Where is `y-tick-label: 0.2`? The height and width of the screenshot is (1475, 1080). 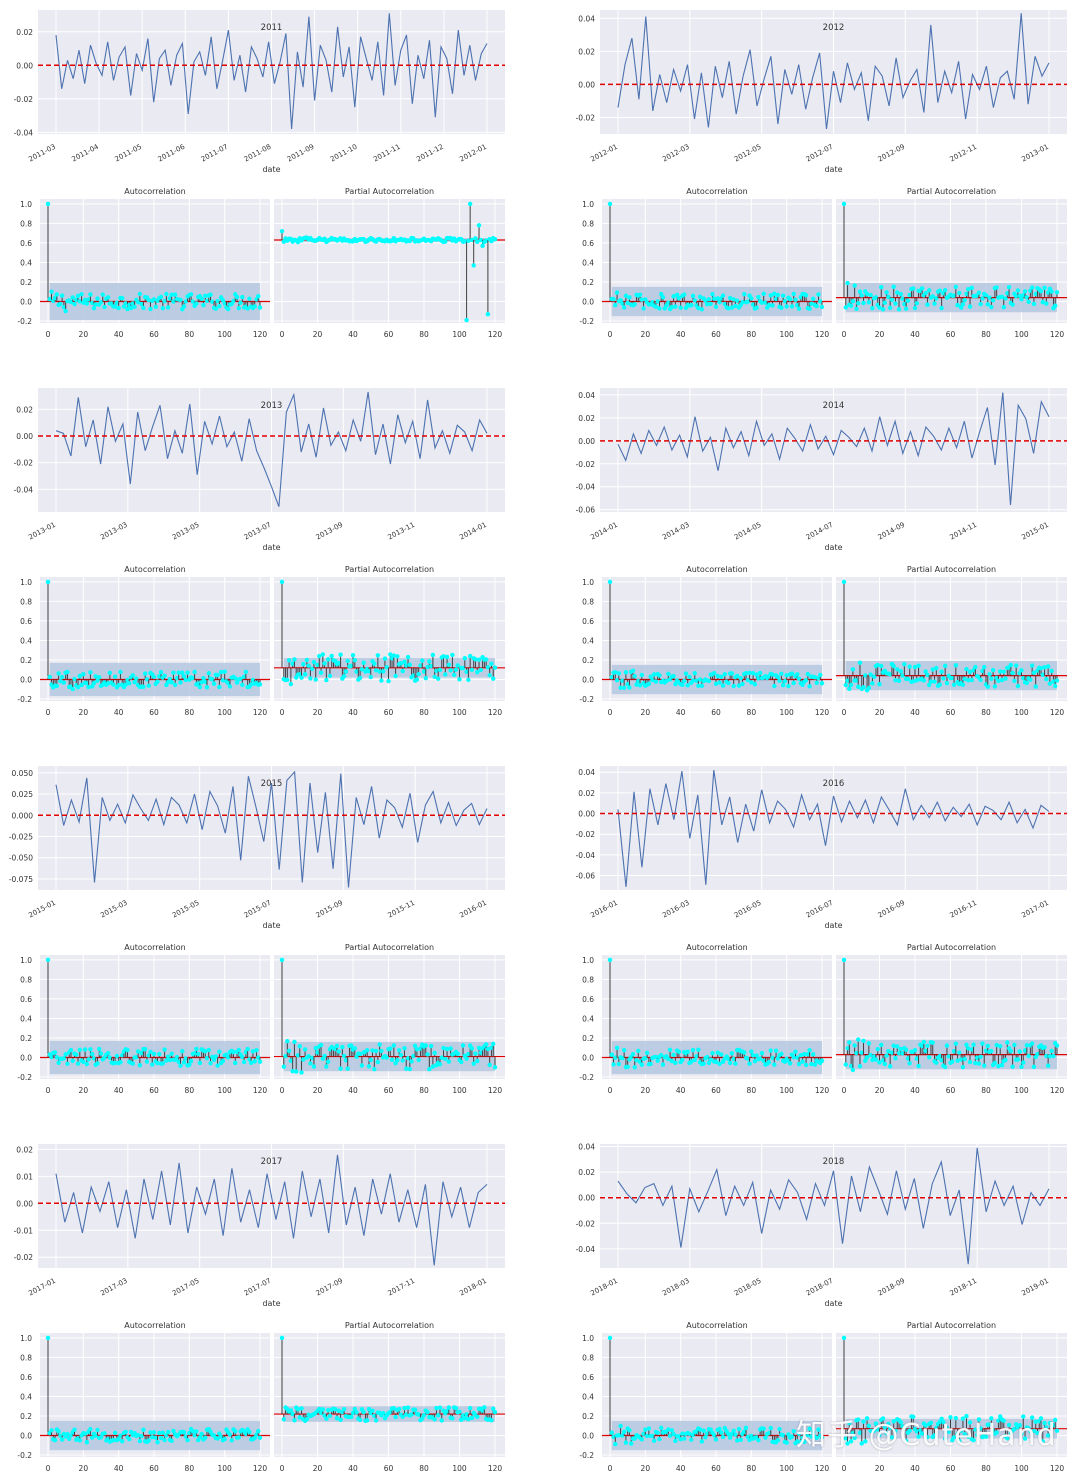 y-tick-label: 0.2 is located at coordinates (588, 1038).